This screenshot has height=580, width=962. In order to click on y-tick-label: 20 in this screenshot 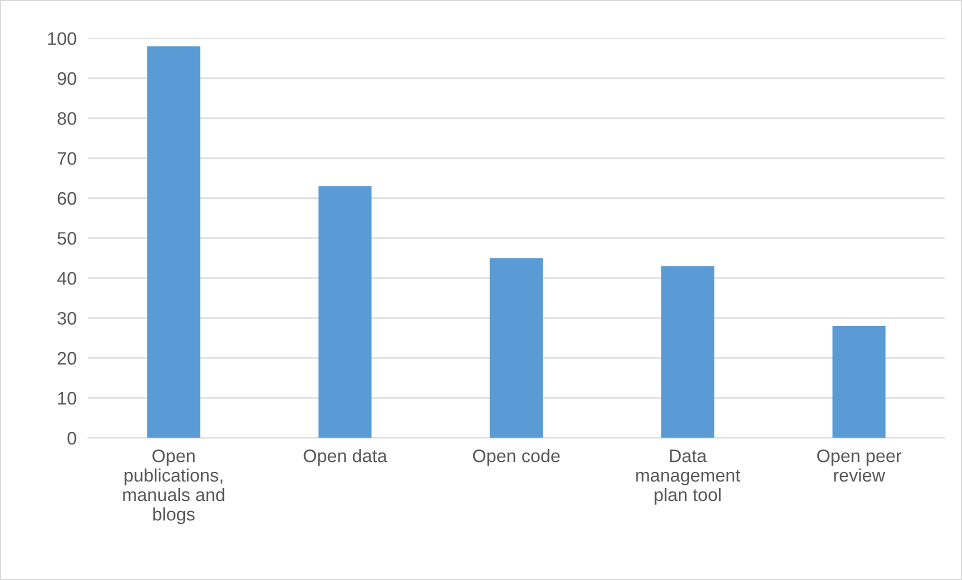, I will do `click(67, 358)`.